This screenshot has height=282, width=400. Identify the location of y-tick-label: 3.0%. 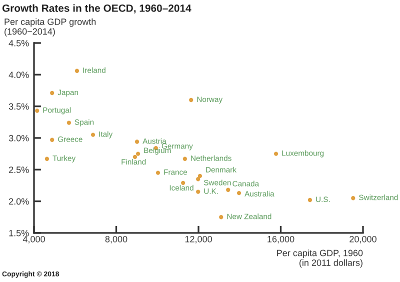
(18, 138).